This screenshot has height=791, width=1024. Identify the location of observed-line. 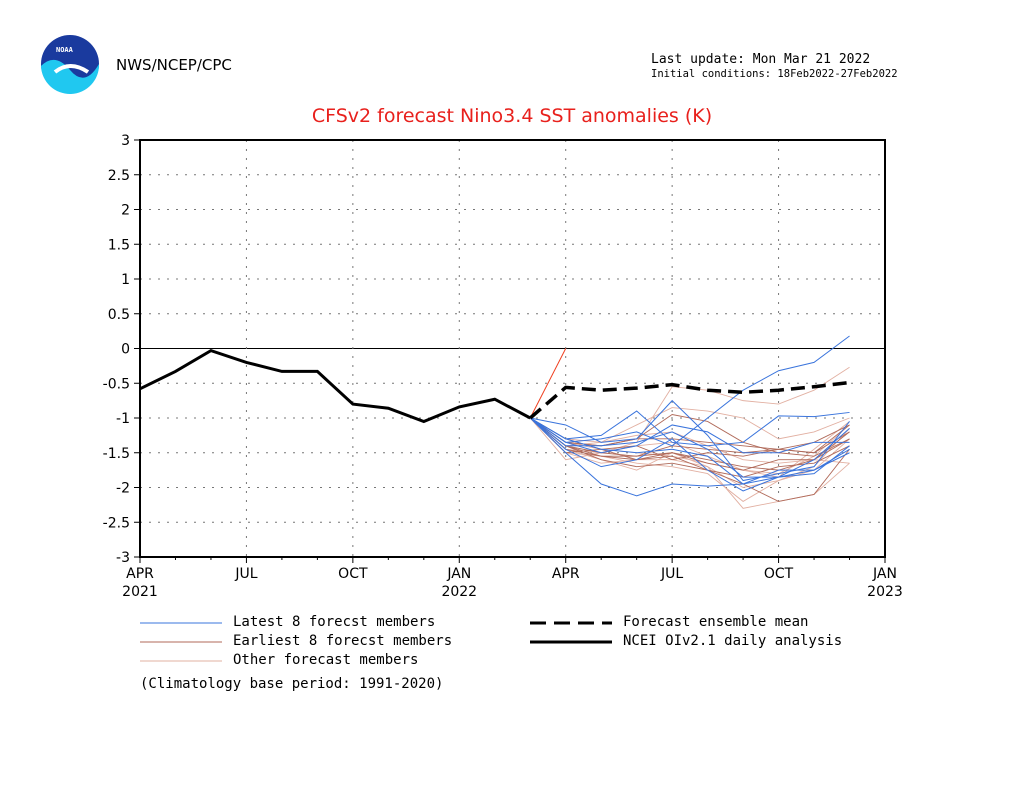
(335, 386).